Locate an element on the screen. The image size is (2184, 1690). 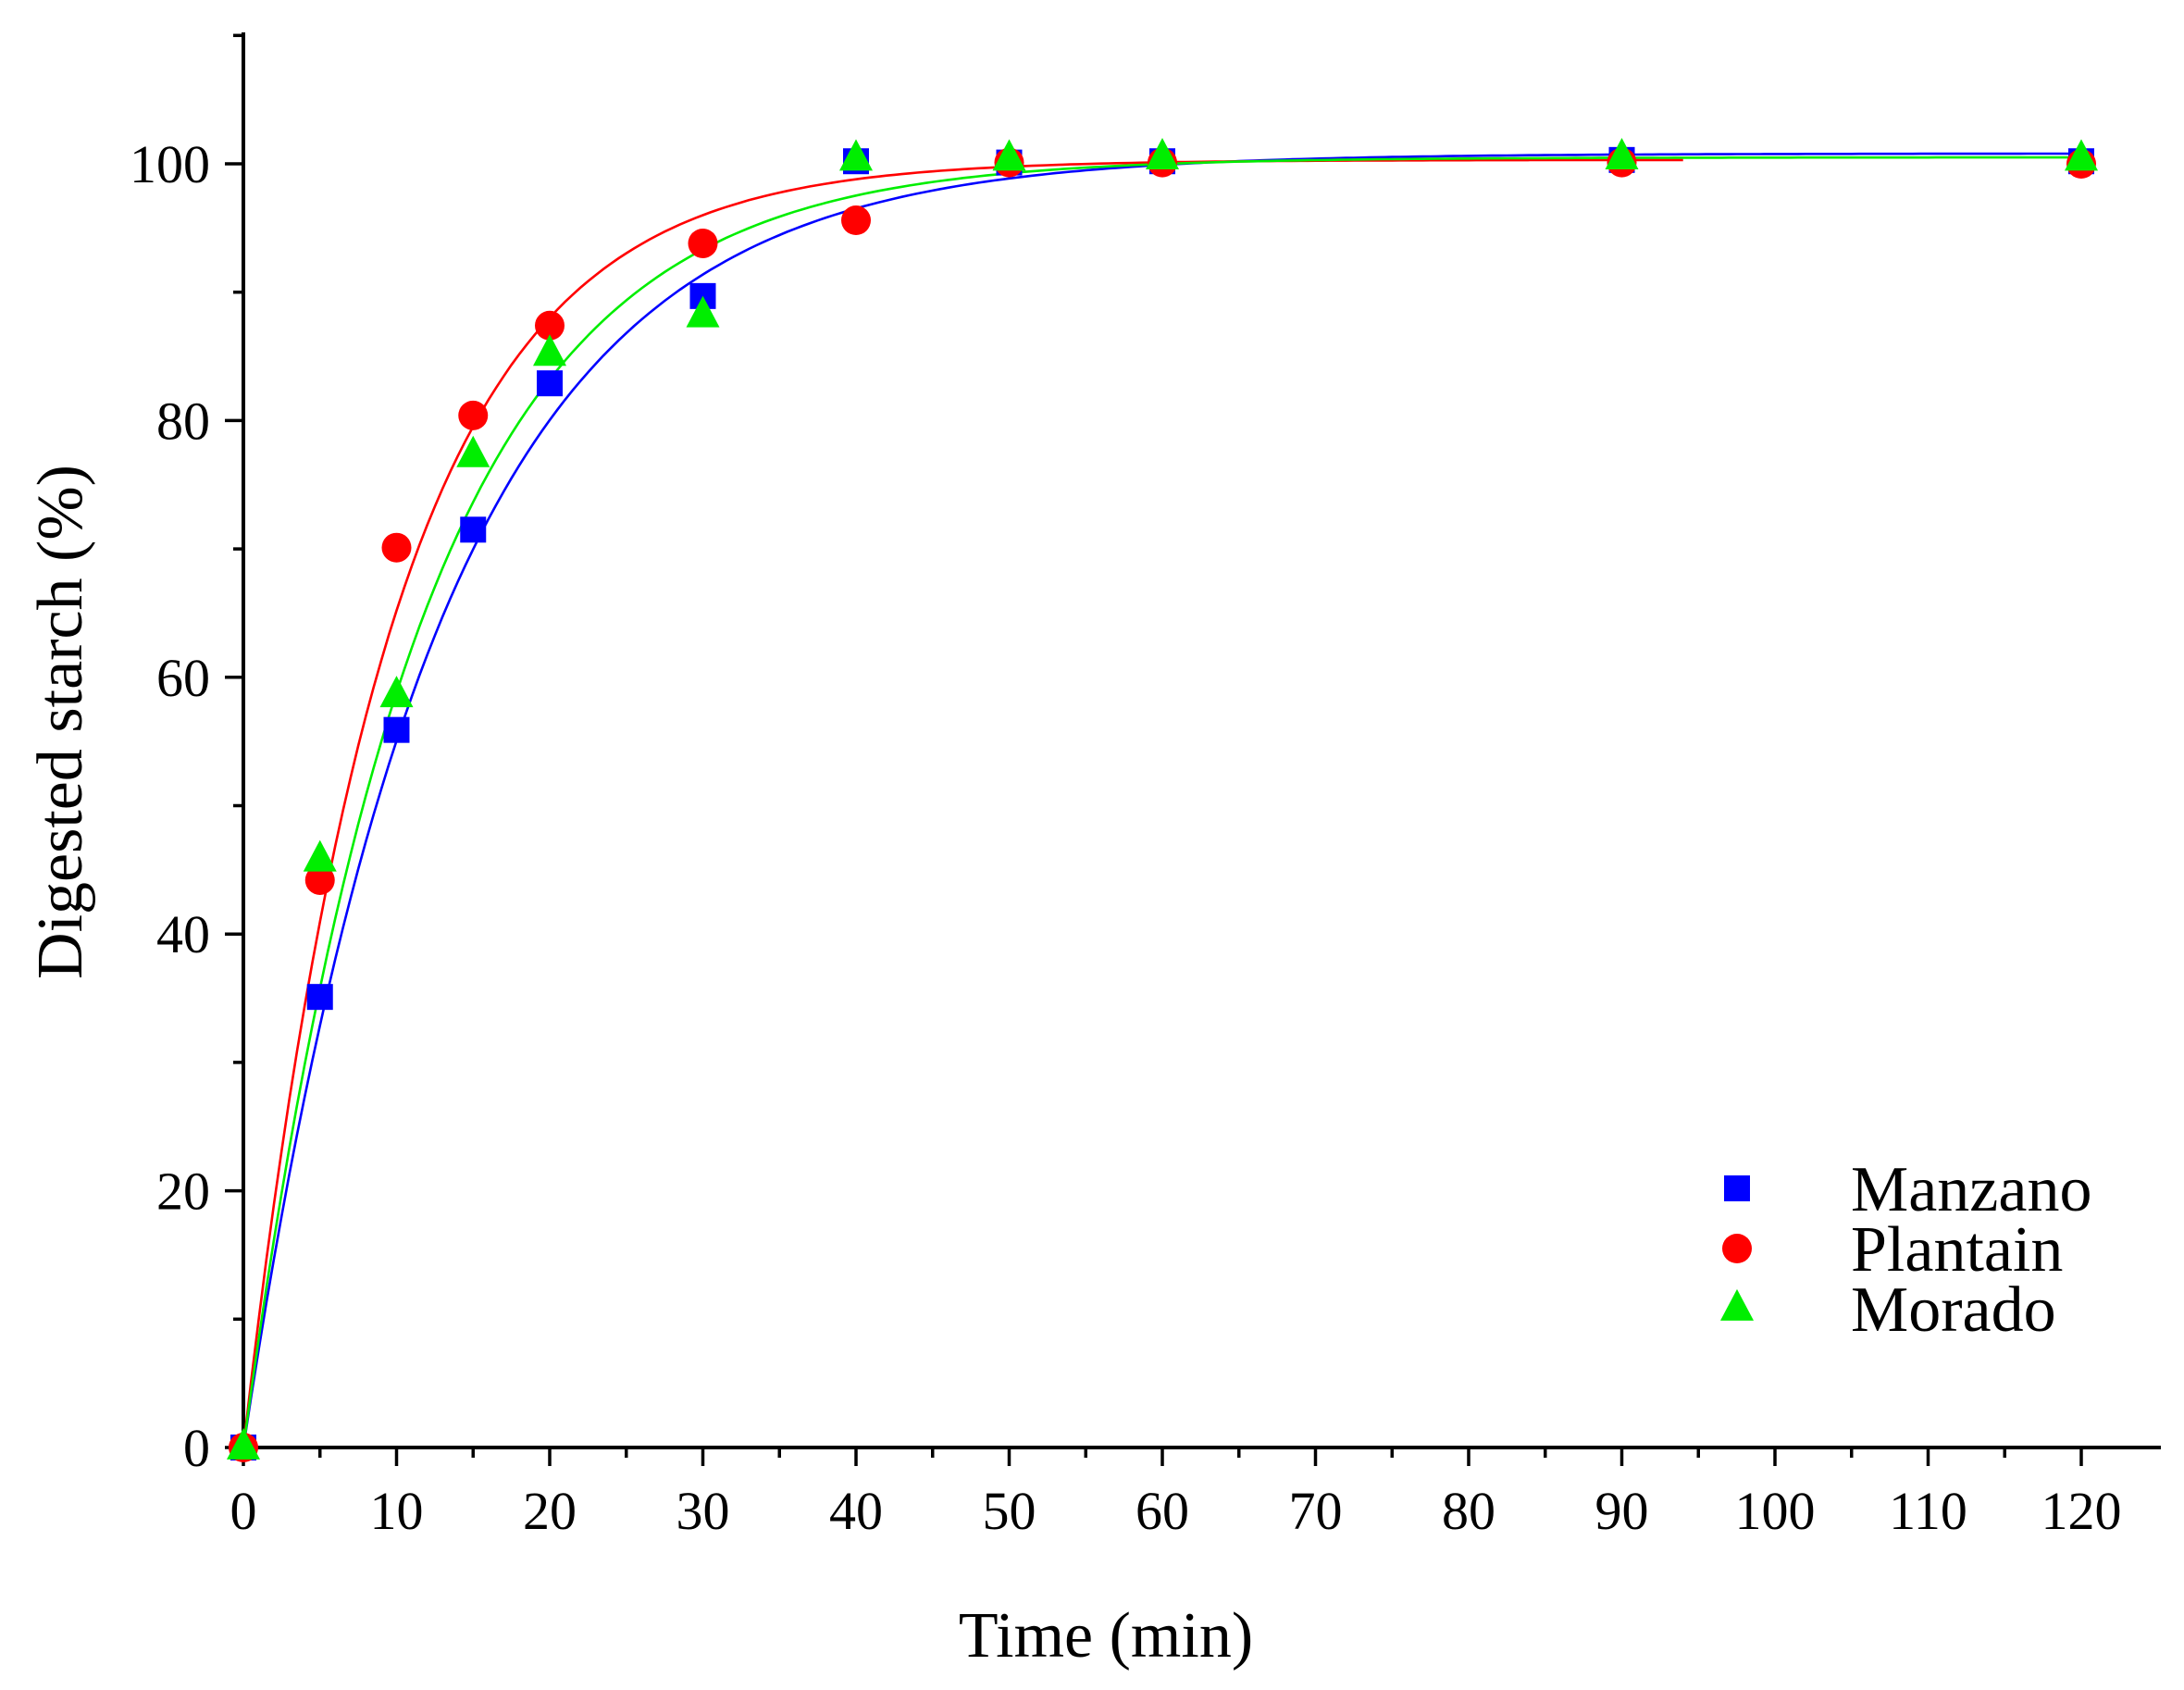
y-tick-label: 80 is located at coordinates (183, 421).